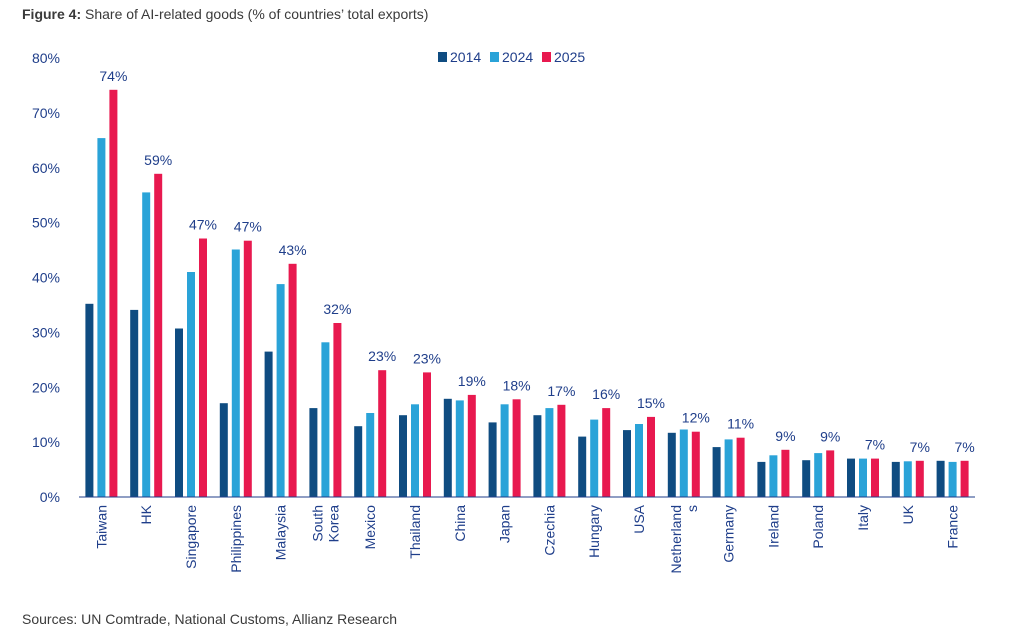 The width and height of the screenshot is (1024, 641). What do you see at coordinates (46, 387) in the screenshot?
I see `y-tick-label: 20%` at bounding box center [46, 387].